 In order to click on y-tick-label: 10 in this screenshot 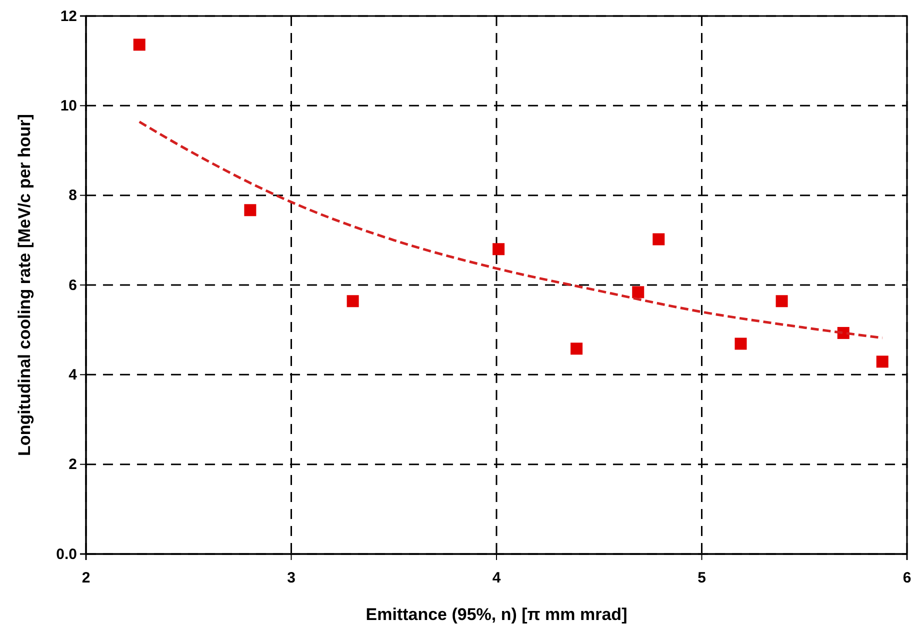, I will do `click(68, 105)`.